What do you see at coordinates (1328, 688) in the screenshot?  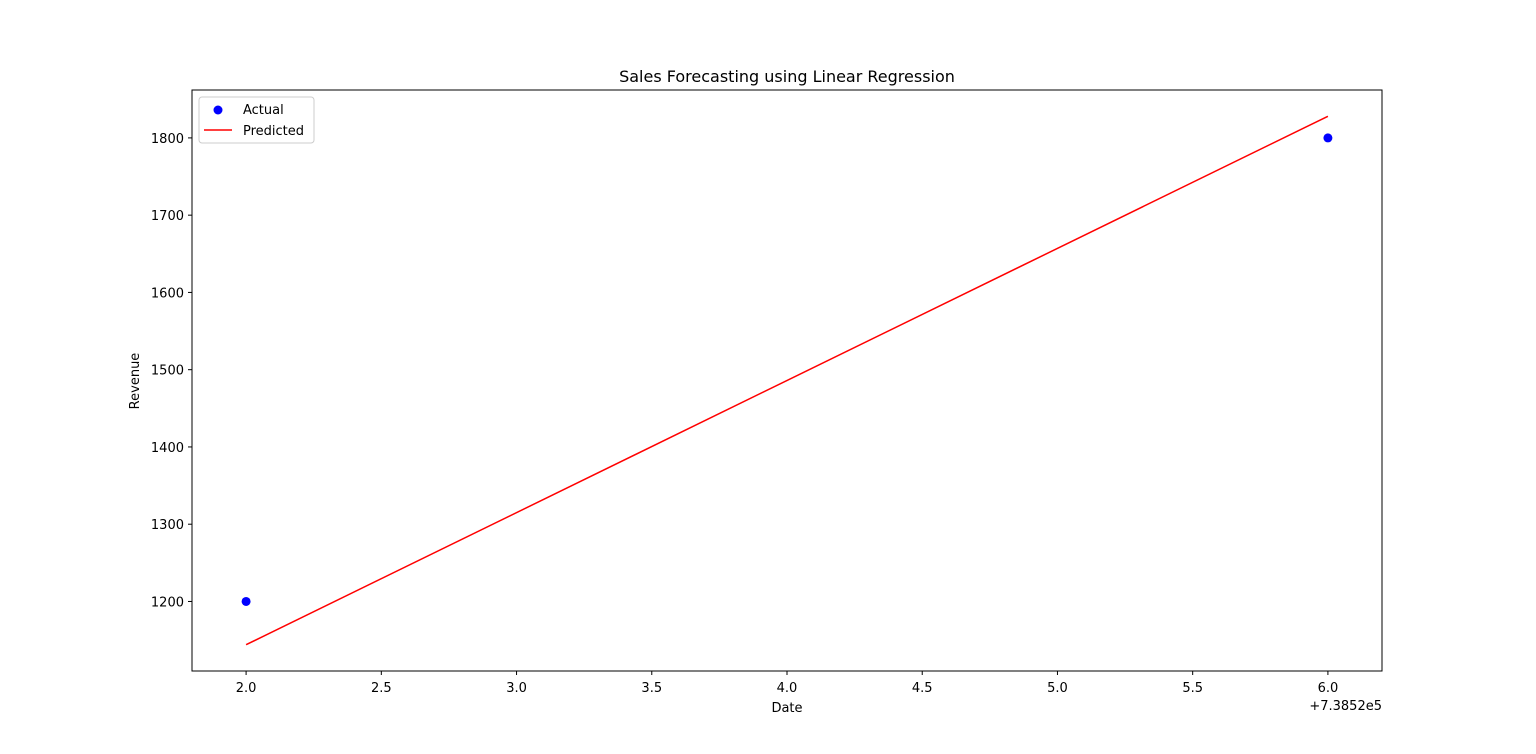 I see `x-tick-label: 6.0` at bounding box center [1328, 688].